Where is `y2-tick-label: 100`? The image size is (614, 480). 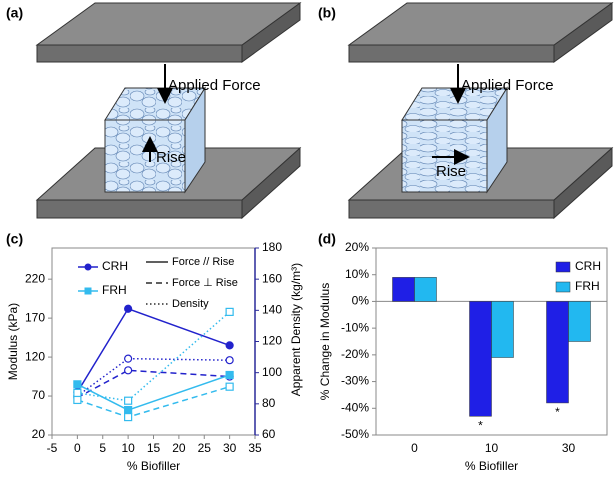
y2-tick-label: 100 is located at coordinates (272, 372).